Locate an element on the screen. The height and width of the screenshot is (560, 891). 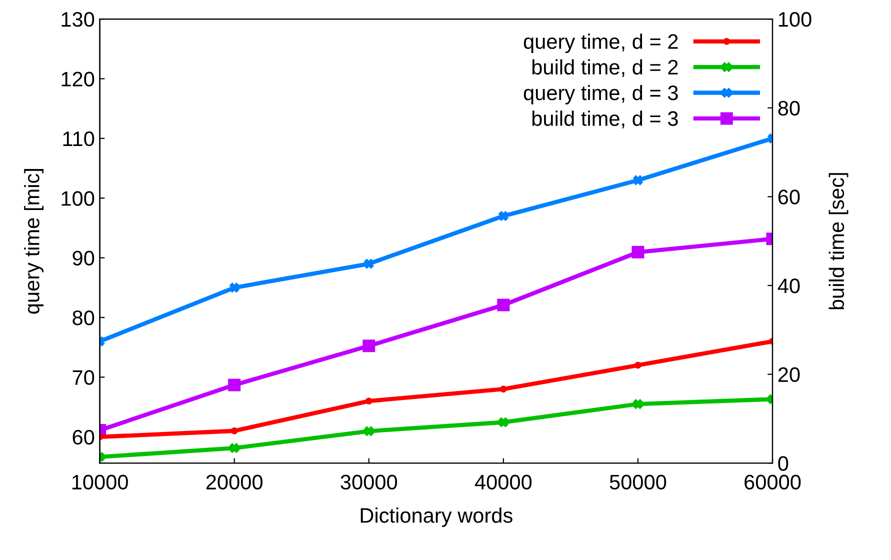
y-tick-label: 100 is located at coordinates (78, 198).